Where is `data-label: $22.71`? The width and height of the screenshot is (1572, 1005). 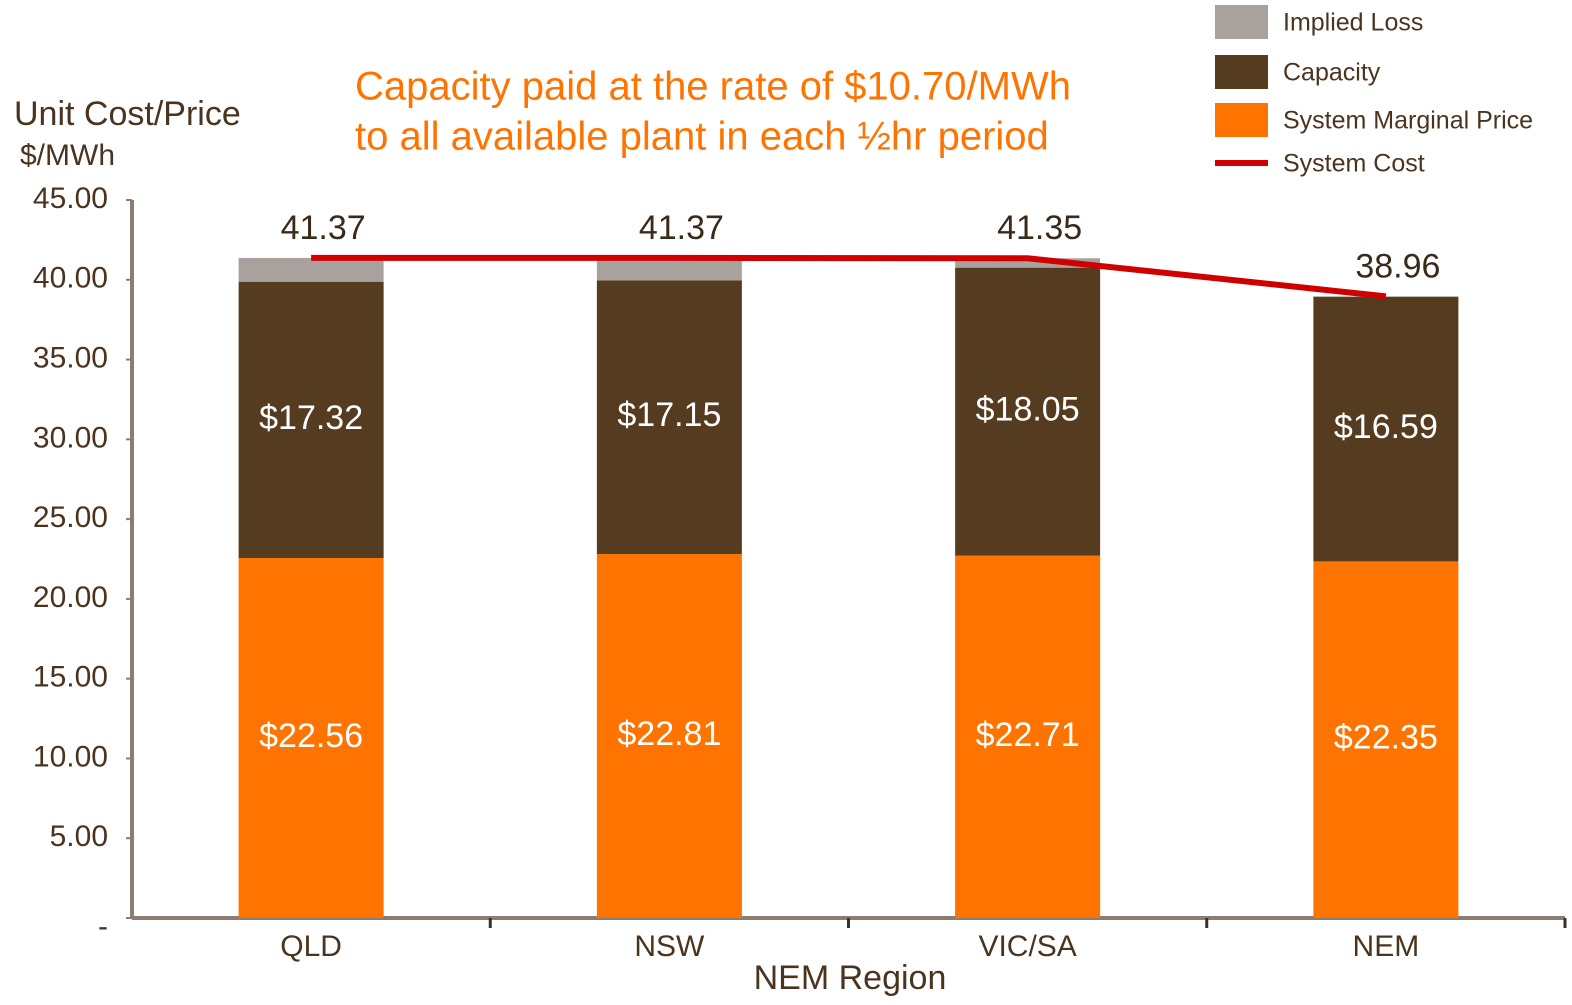 data-label: $22.71 is located at coordinates (1028, 735).